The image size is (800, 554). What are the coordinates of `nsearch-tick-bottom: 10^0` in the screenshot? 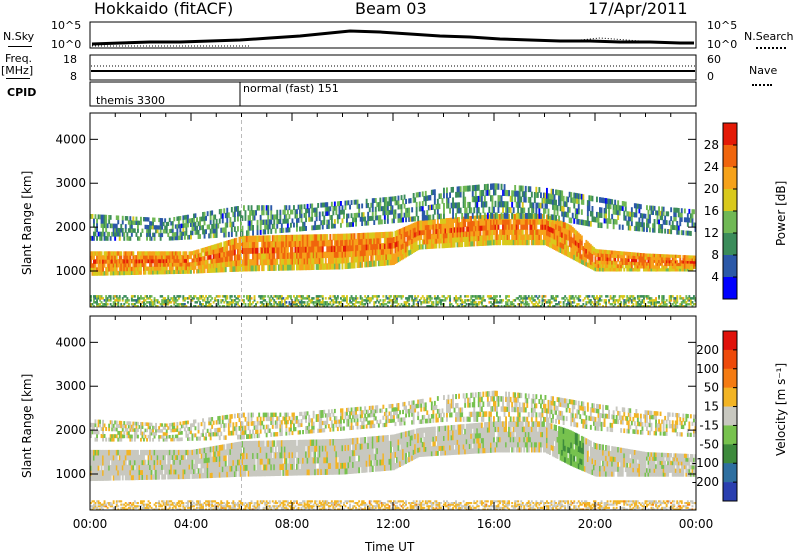 It's located at (722, 44).